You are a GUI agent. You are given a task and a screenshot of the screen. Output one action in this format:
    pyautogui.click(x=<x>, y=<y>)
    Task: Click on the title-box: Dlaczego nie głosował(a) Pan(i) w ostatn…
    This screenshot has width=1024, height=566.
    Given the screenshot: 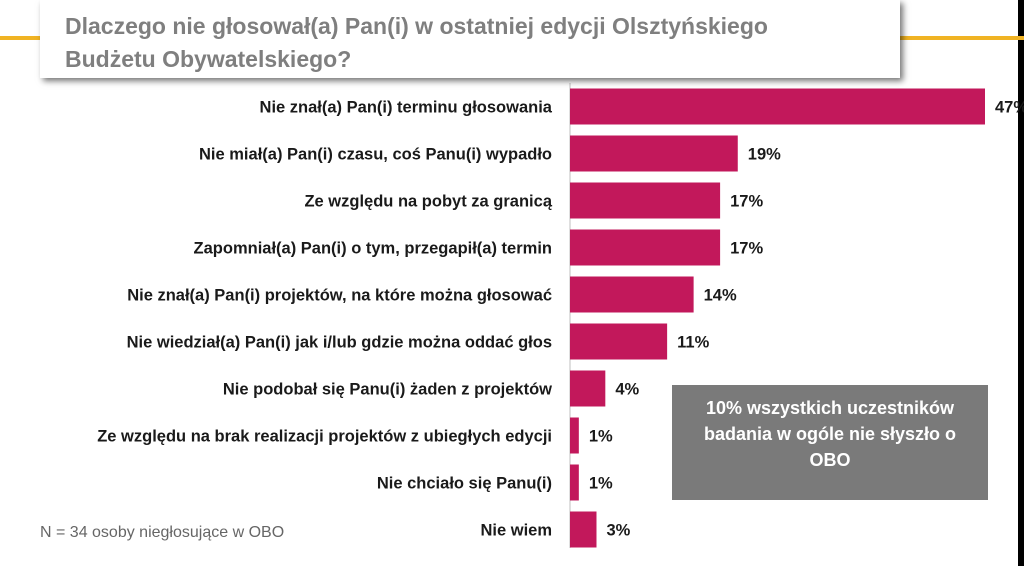 What is the action you would take?
    pyautogui.click(x=470, y=39)
    